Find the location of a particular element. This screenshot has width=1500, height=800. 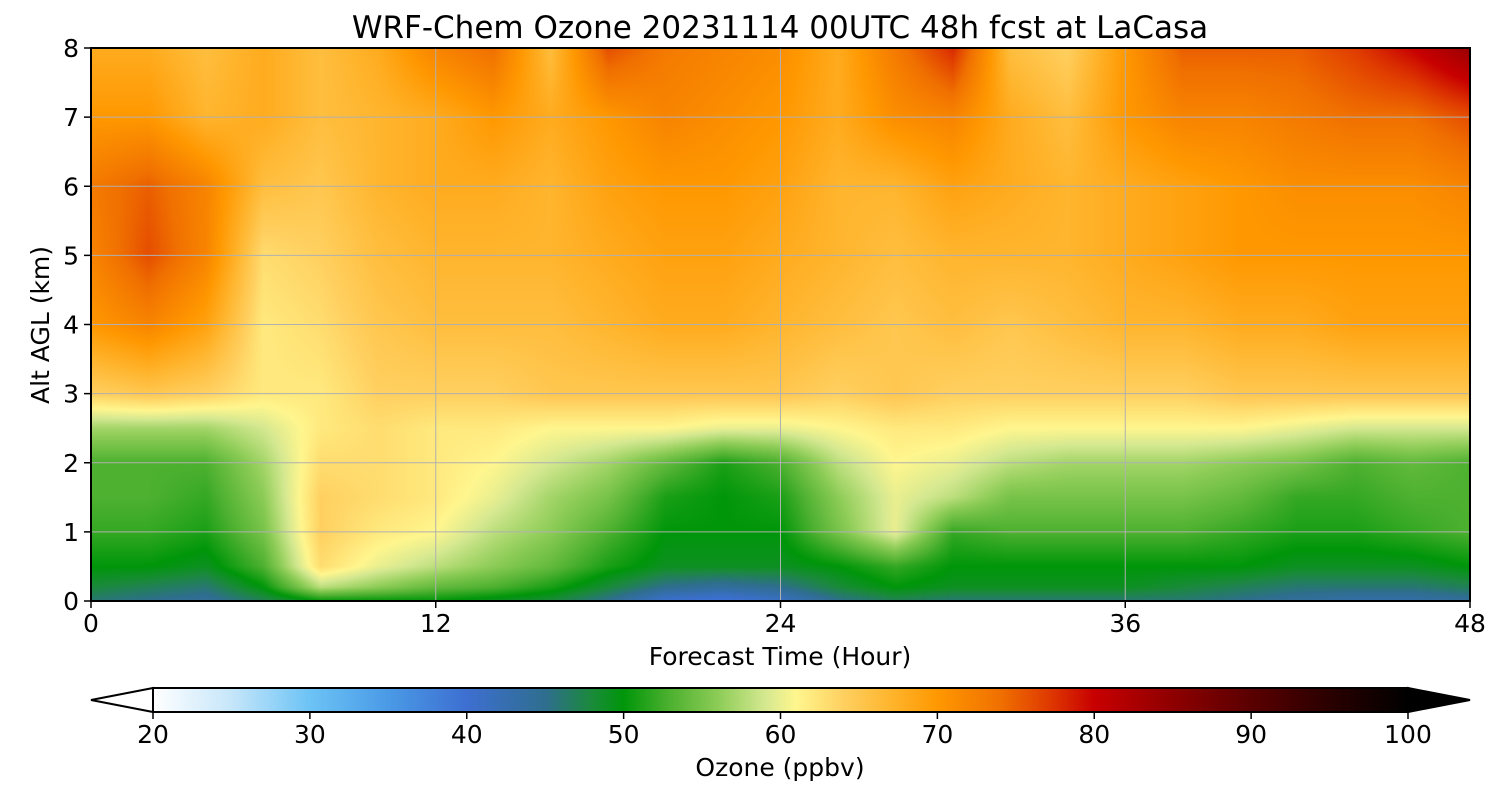

colorbar: 20 30 40 50 60 70 80 90 100 Ozone (ppbv) is located at coordinates (780, 734).